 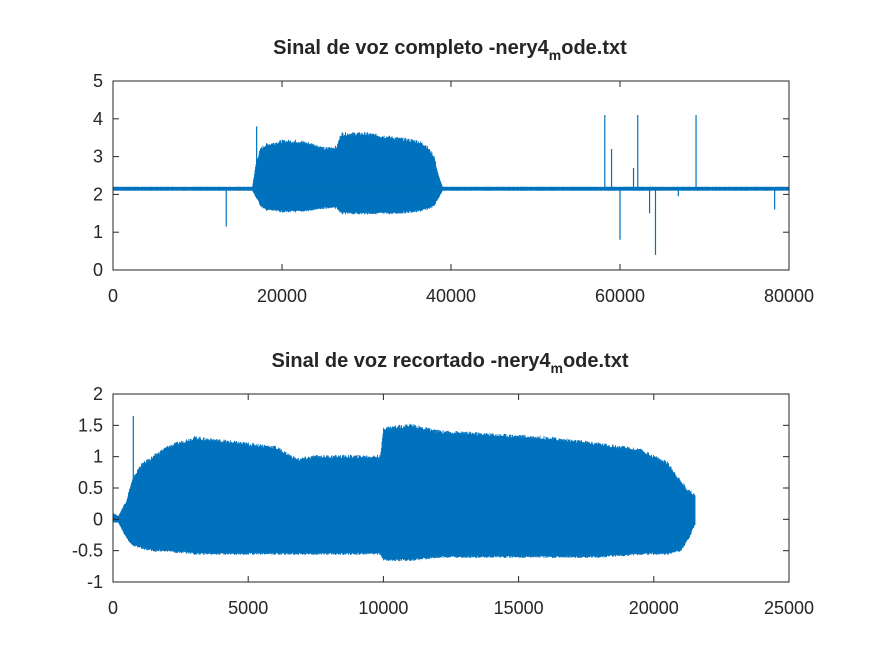 I want to click on plot-title: Sinal de voz completo -nery4mode.txt, so click(x=450, y=50).